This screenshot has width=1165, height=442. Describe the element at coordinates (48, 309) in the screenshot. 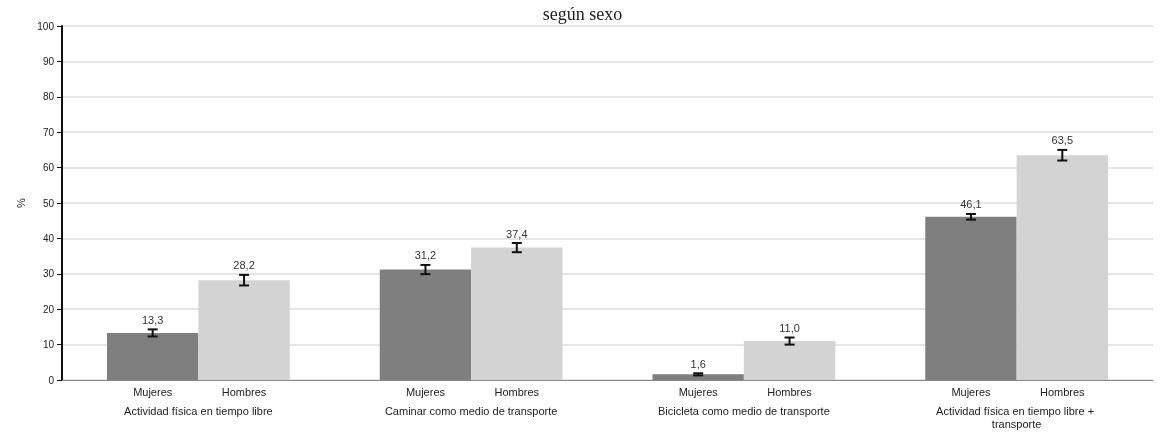

I see `y-tick-label: 20` at that location.